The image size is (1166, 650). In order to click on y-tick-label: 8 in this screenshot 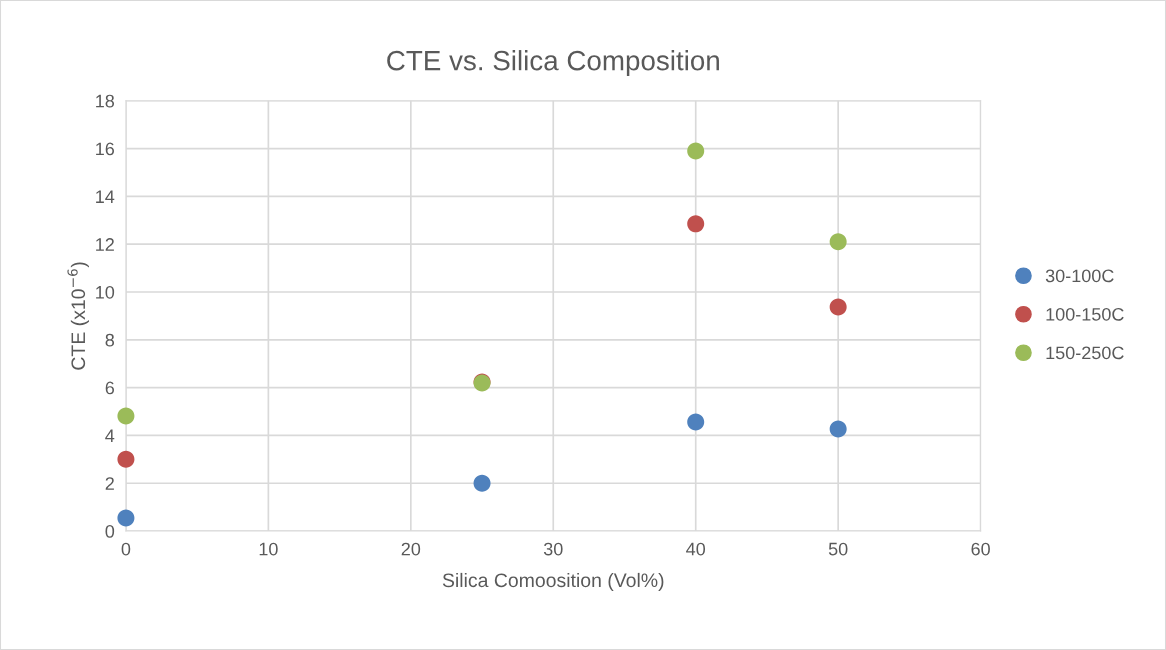, I will do `click(110, 340)`.